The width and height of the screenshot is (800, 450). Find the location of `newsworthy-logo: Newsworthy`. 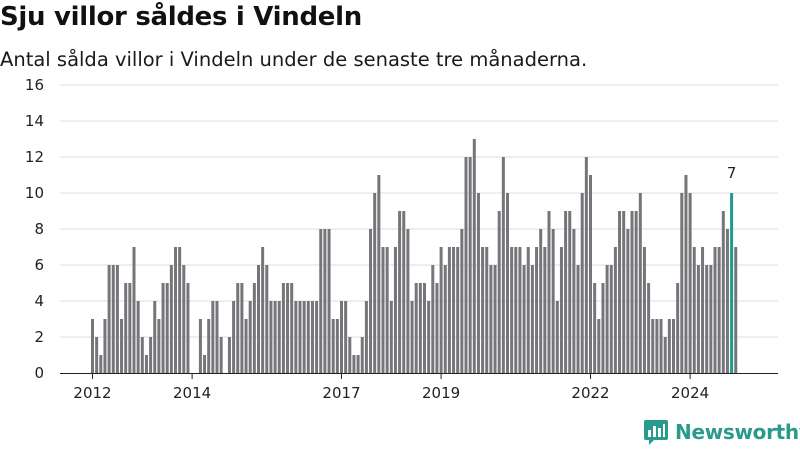

newsworthy-logo: Newsworthy is located at coordinates (721, 432).